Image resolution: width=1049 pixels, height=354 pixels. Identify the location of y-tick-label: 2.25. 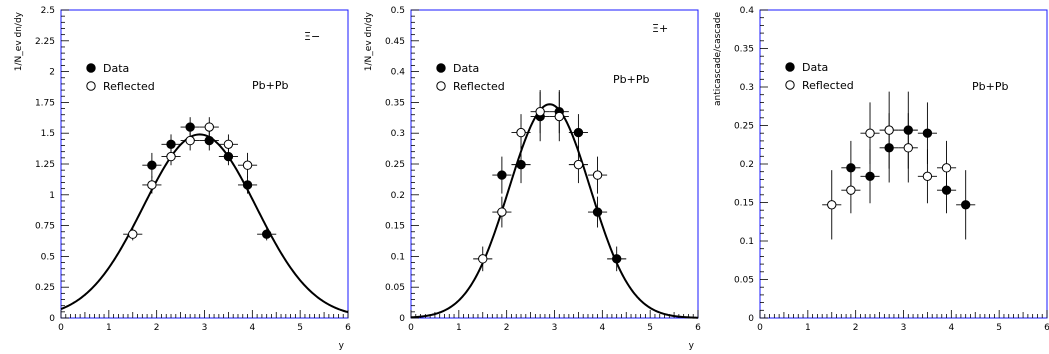
(45, 42).